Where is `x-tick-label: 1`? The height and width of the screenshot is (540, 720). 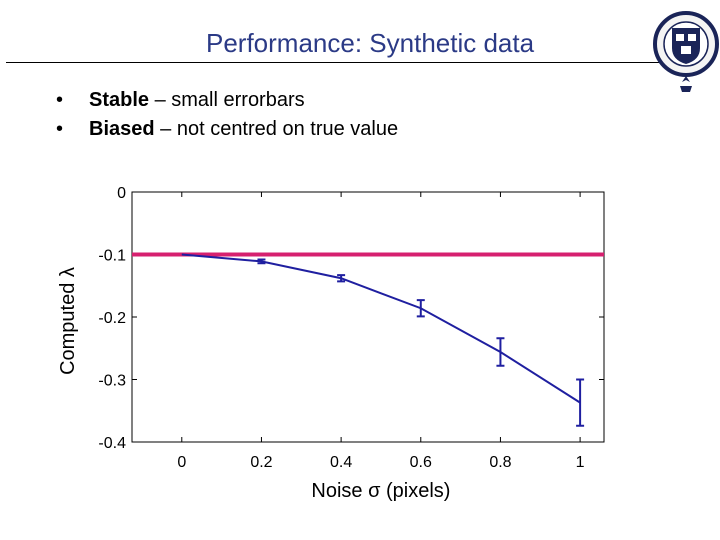
x-tick-label: 1 is located at coordinates (580, 462).